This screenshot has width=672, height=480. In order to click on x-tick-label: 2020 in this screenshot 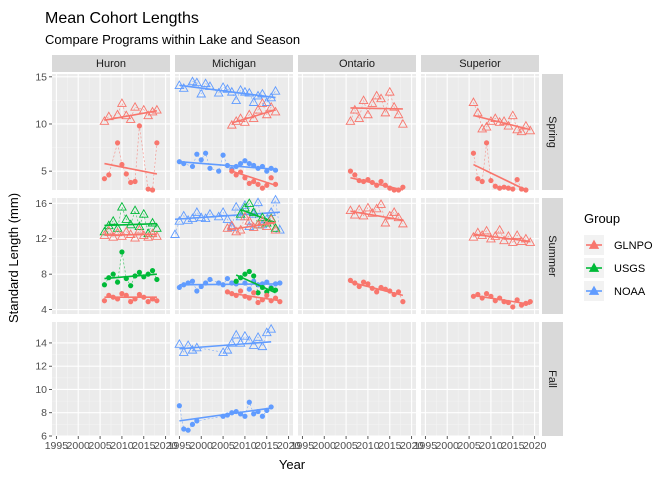, I will do `click(289, 446)`.